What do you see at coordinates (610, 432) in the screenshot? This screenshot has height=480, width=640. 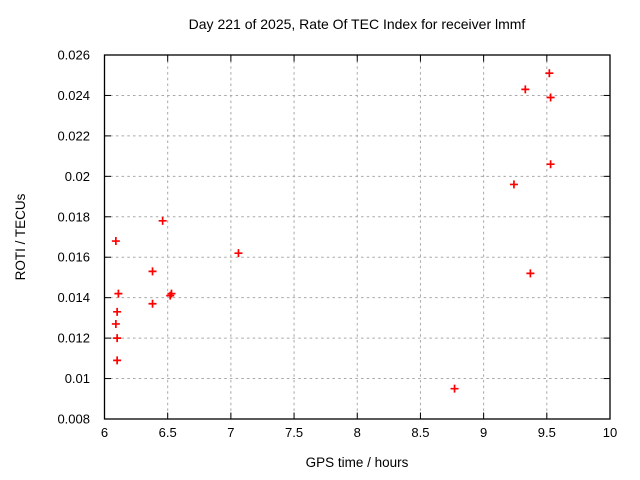 I see `x-tick-label: 10` at bounding box center [610, 432].